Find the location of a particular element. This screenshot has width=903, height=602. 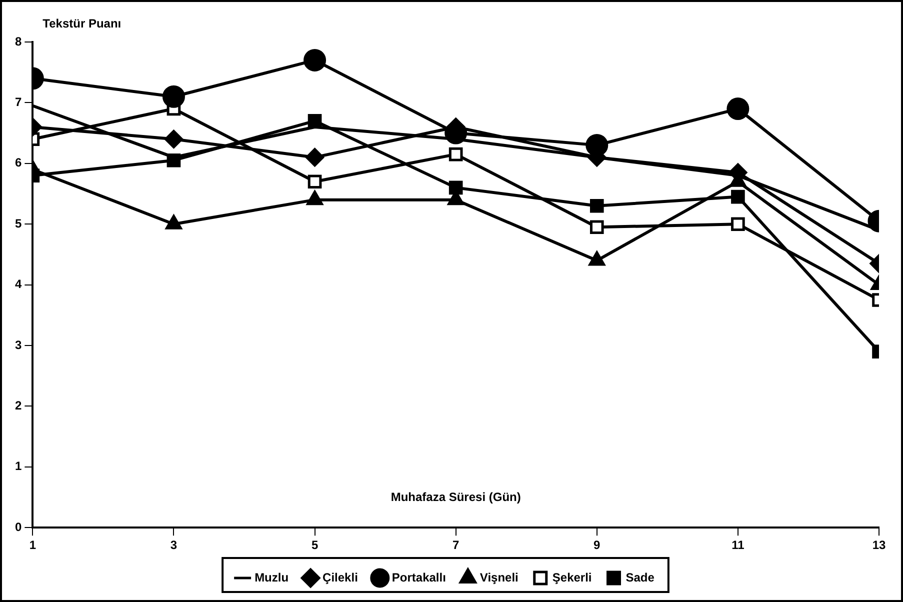

y-tick-label: 5 is located at coordinates (18, 223).